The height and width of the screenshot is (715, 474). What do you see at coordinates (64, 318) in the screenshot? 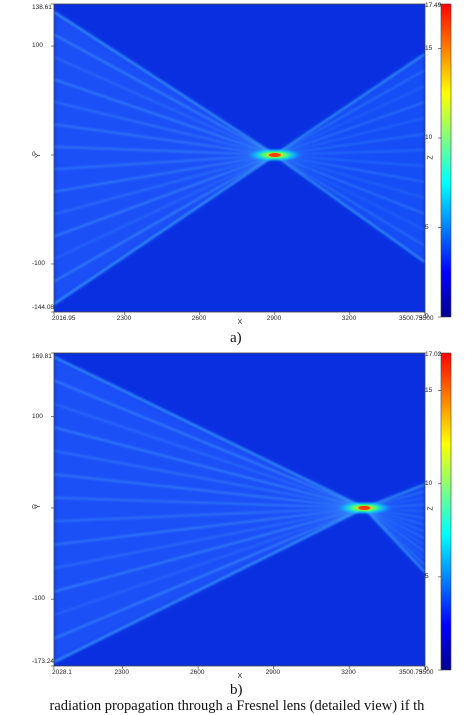
I see `x-tick-label: 2016.95` at bounding box center [64, 318].